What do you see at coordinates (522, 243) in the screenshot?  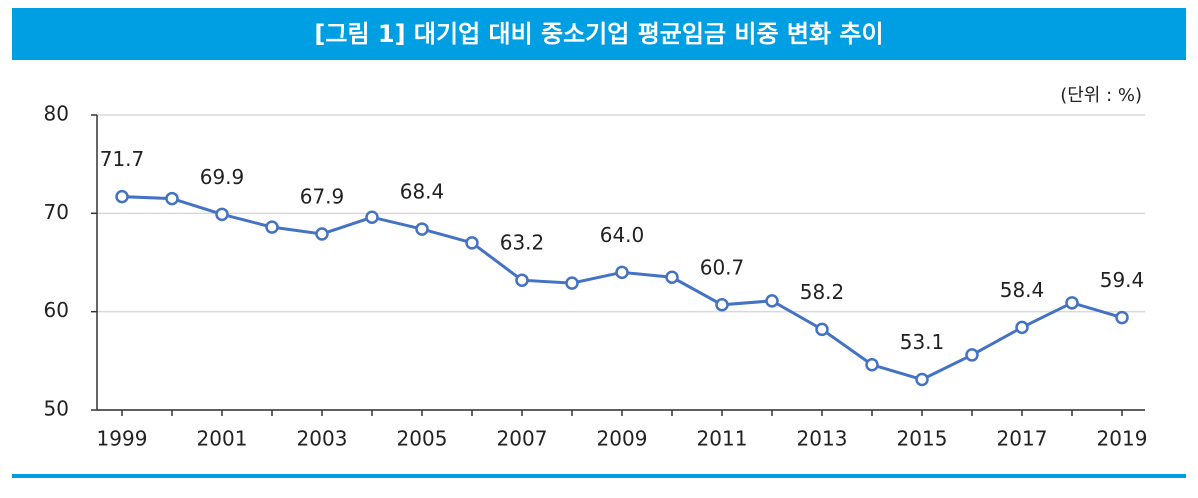 I see `data-label: 63.2` at bounding box center [522, 243].